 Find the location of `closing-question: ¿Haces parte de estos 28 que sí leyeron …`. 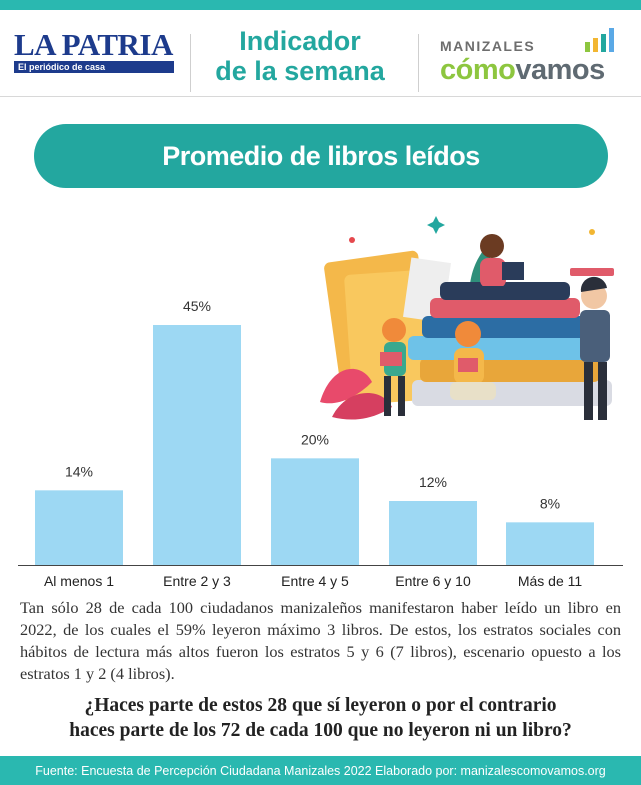

closing-question: ¿Haces parte de estos 28 que sí leyeron … is located at coordinates (320, 718).